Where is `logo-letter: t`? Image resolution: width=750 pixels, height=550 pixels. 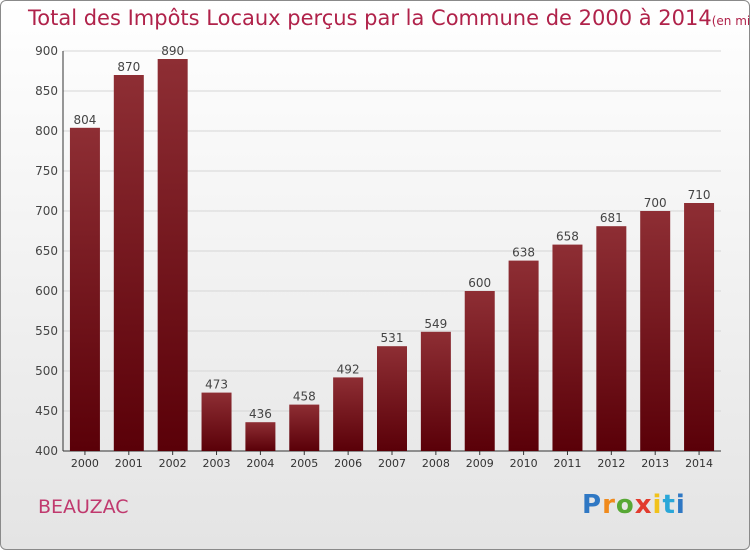
logo-letter: t is located at coordinates (669, 505).